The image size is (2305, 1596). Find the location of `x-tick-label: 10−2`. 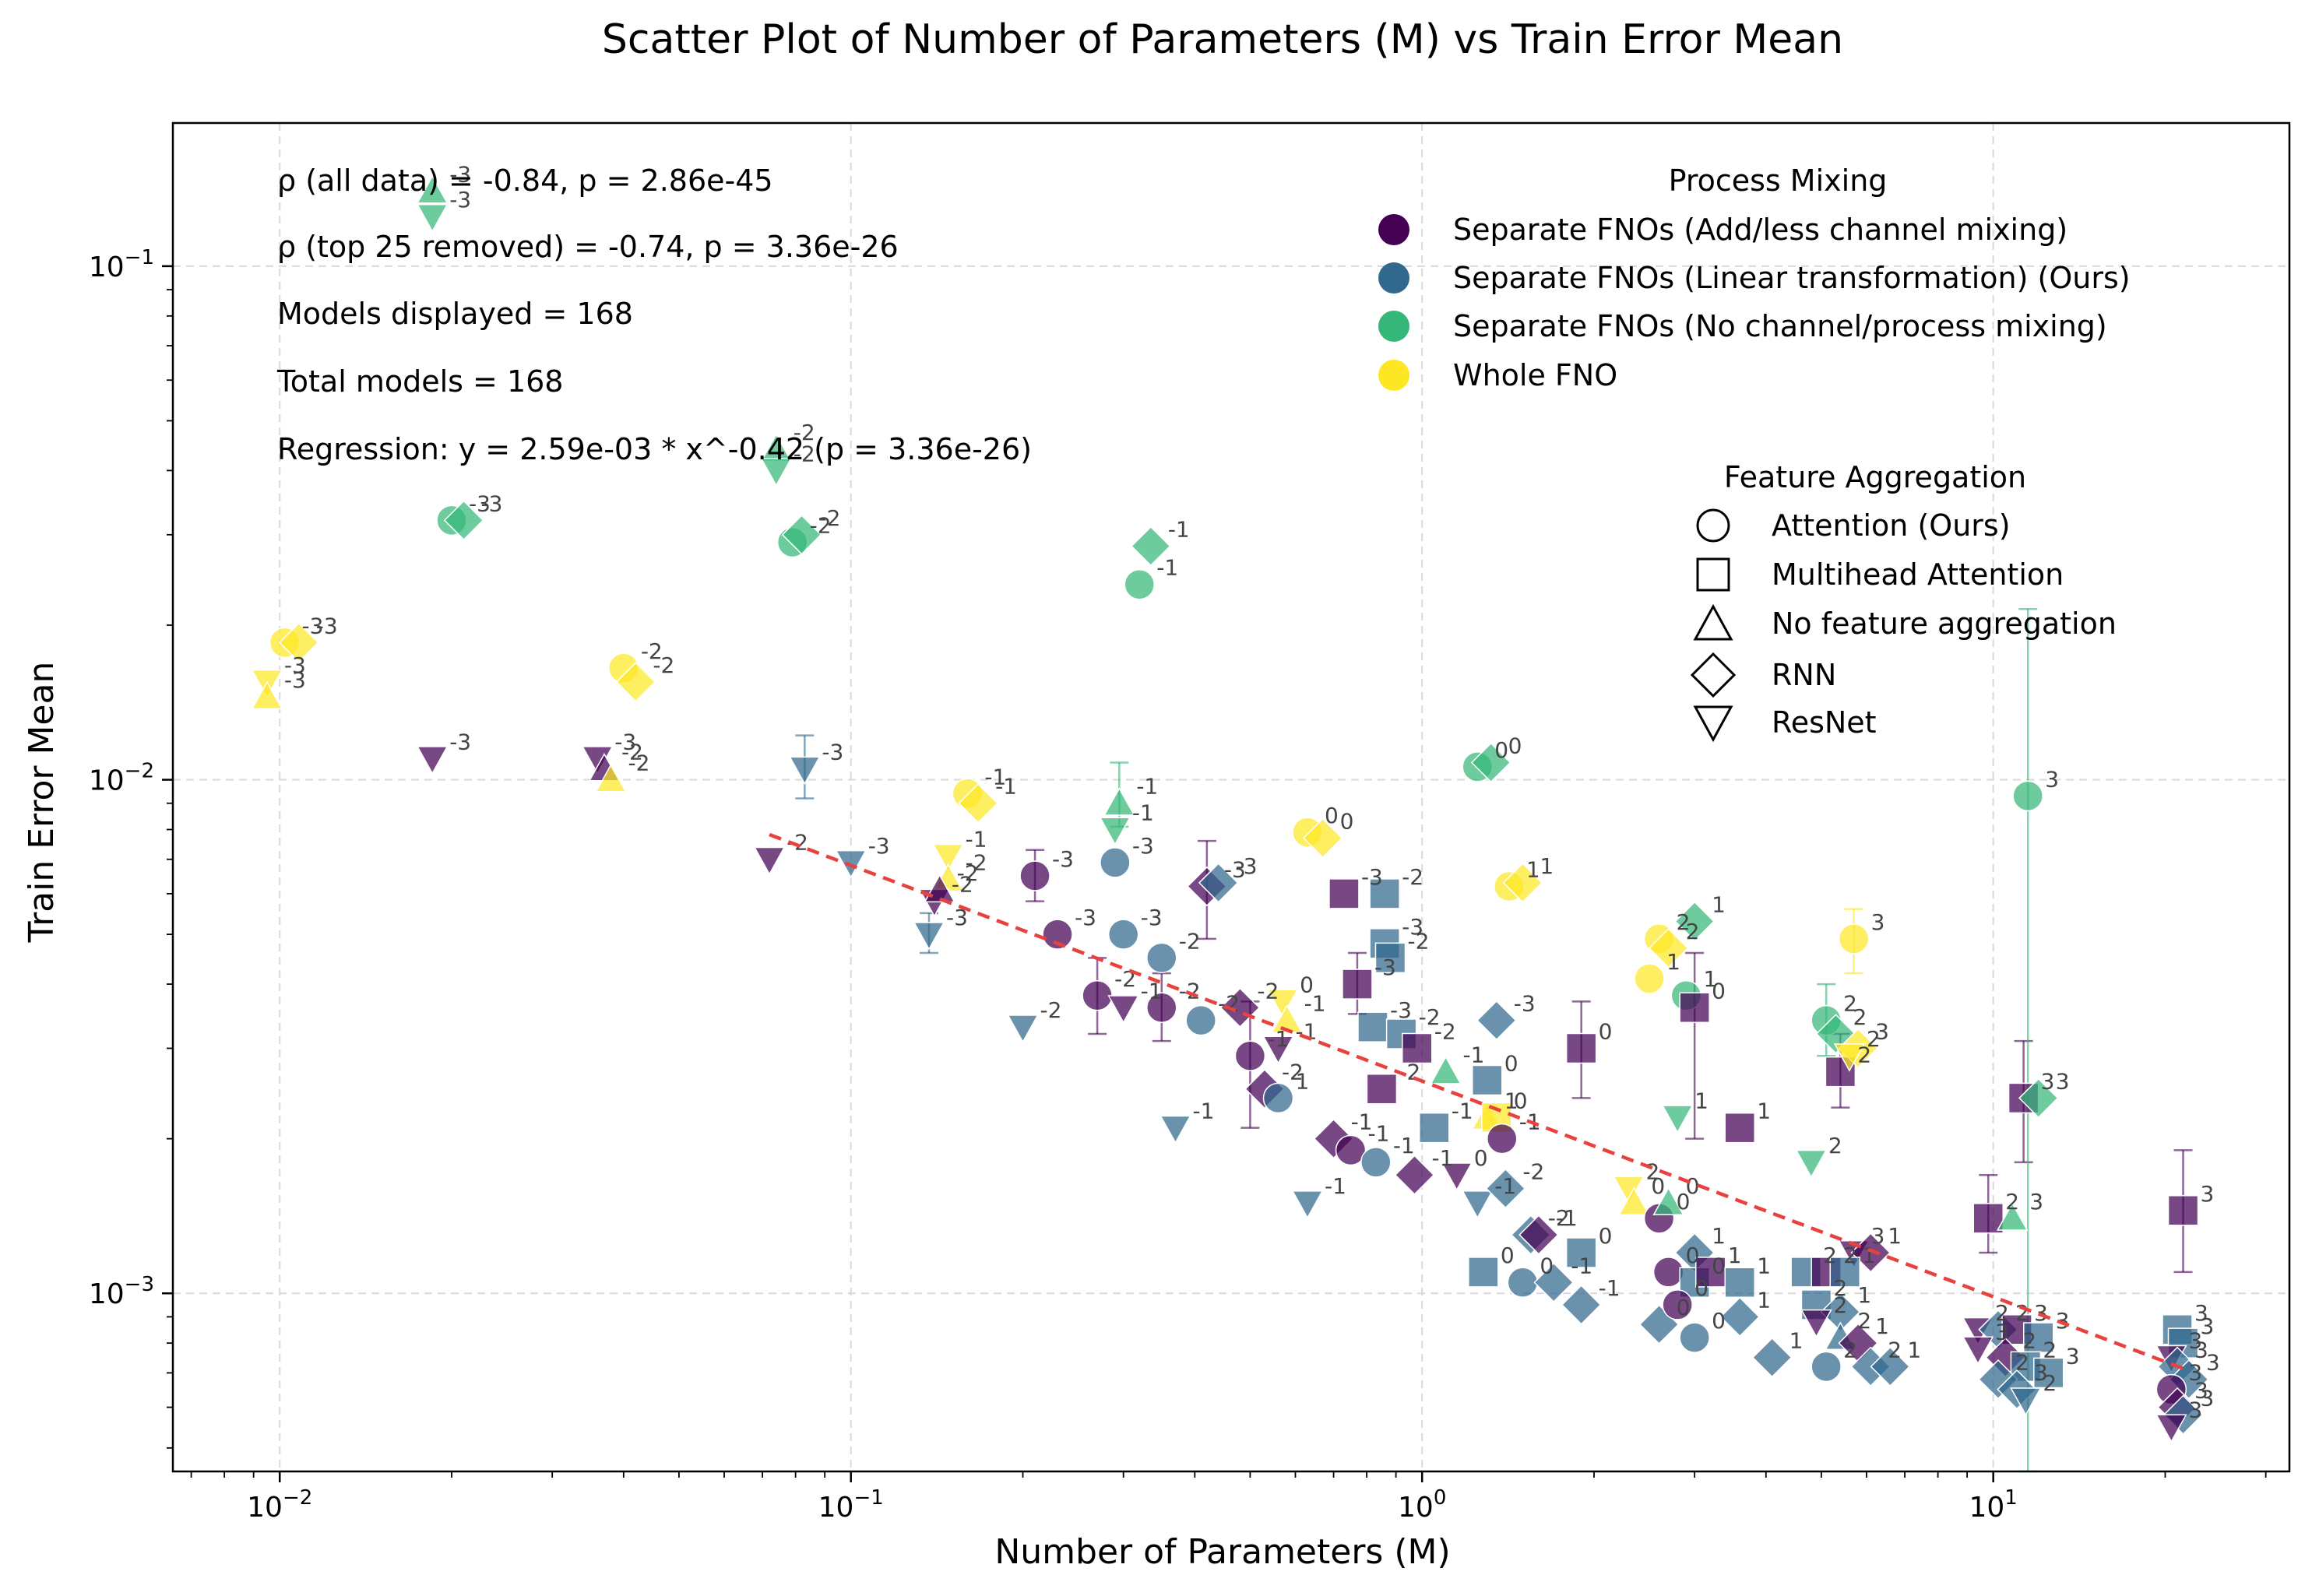

x-tick-label: 10−2 is located at coordinates (279, 1505).